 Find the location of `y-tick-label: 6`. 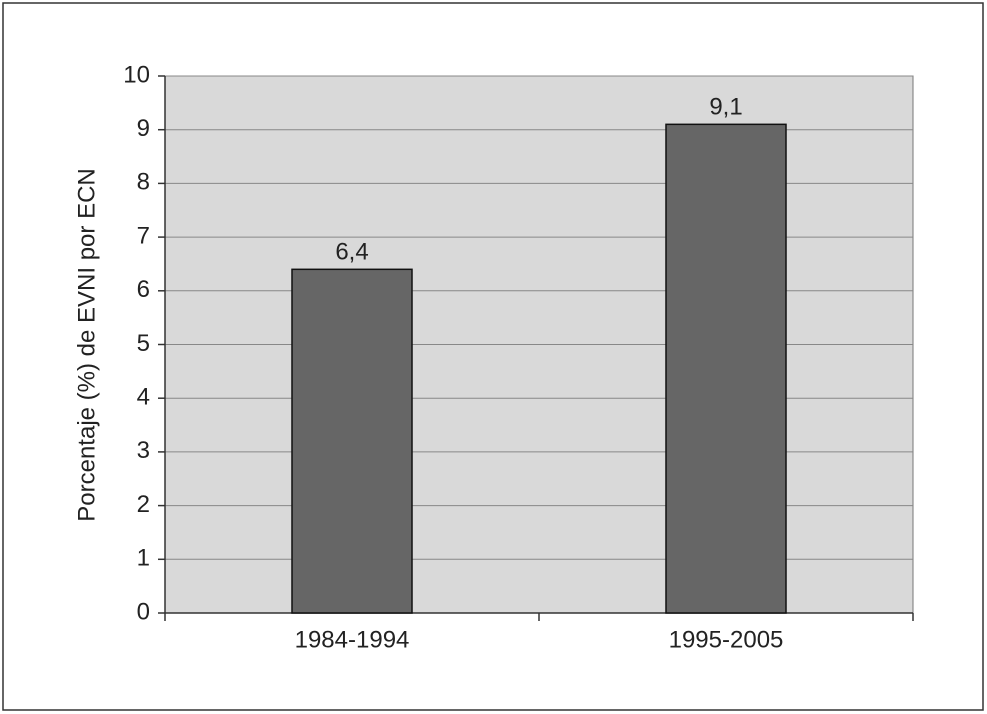

y-tick-label: 6 is located at coordinates (143, 289).